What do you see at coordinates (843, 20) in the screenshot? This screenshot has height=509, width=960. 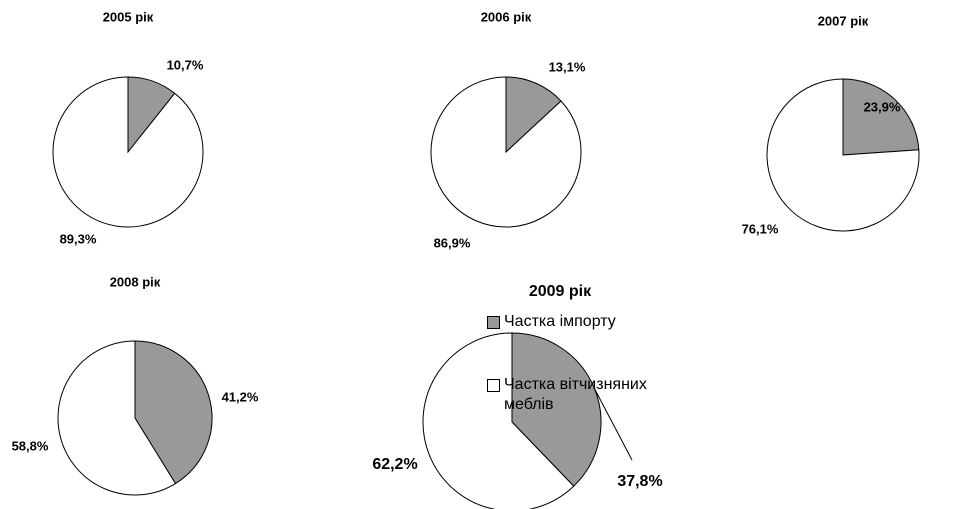 I see `chart-title: 2007 рік` at bounding box center [843, 20].